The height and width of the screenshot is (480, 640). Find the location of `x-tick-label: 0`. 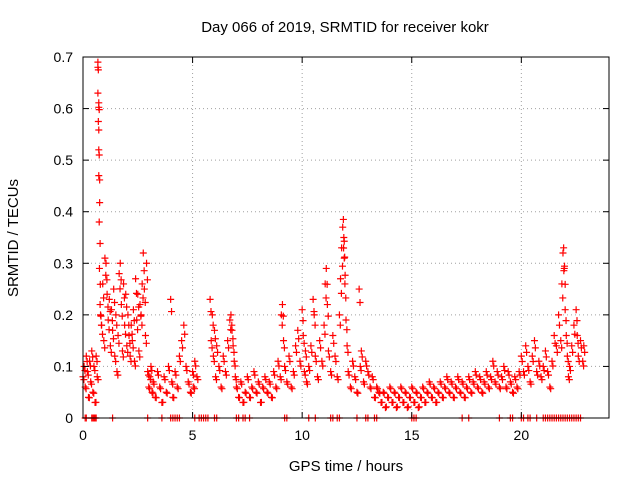

x-tick-label: 0 is located at coordinates (83, 435).